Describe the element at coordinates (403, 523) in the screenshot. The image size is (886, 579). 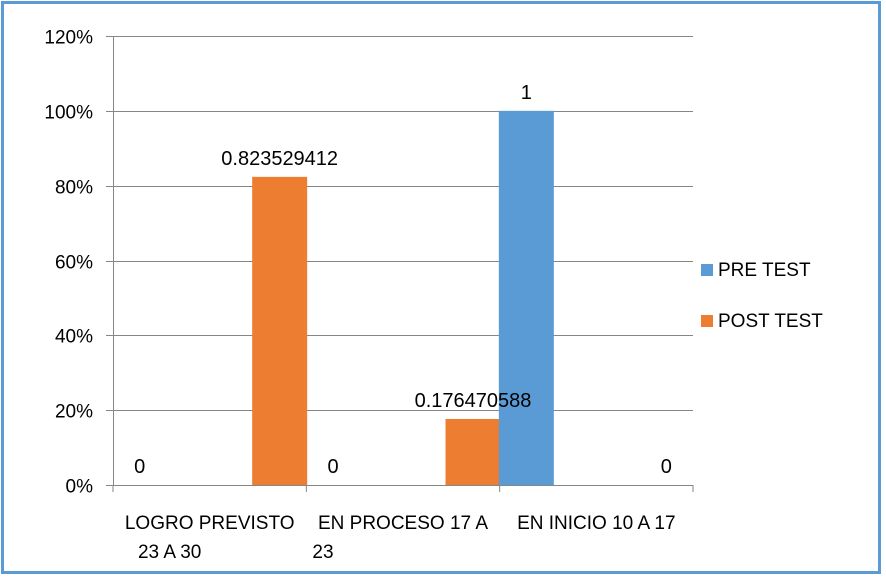
I see `category-label: EN PROCESO 17 A` at that location.